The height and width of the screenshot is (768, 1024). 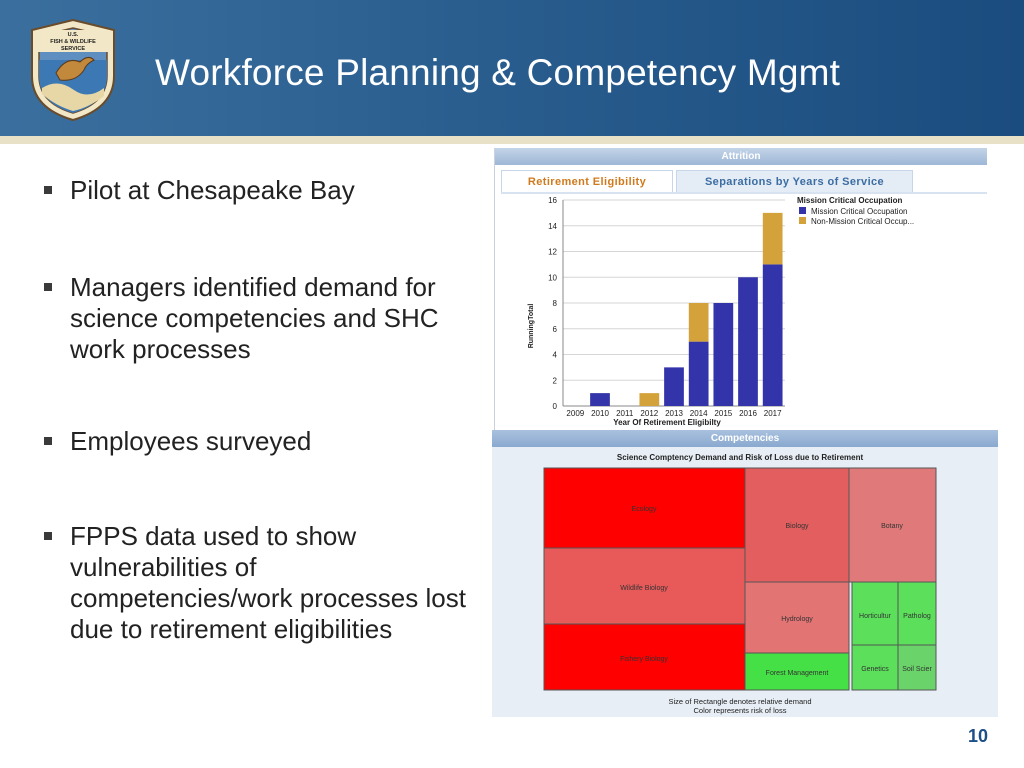 I want to click on tab-retirement-eligibility: Retirement Eligibility, so click(x=587, y=181).